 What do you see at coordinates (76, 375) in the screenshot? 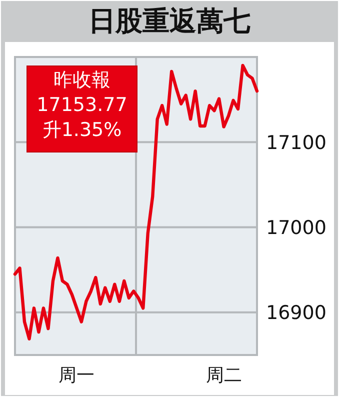
I see `x-tick-label: 周一` at bounding box center [76, 375].